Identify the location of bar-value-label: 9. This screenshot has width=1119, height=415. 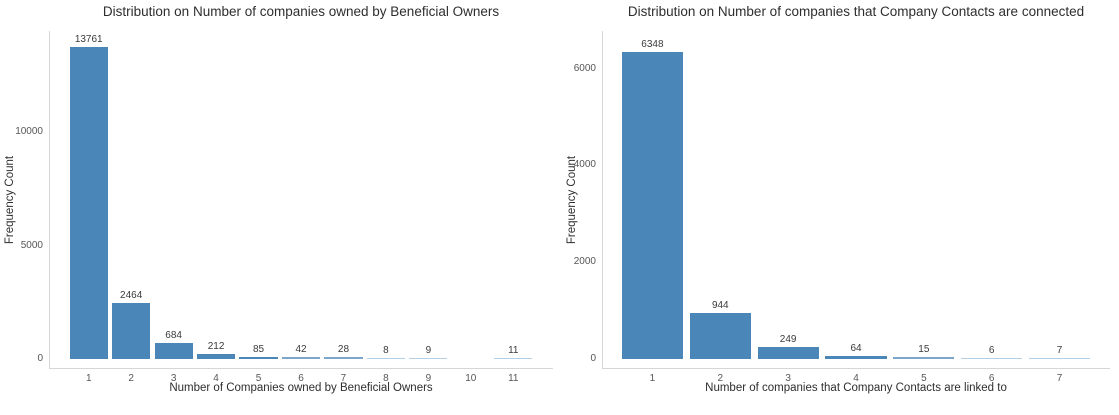
(428, 350).